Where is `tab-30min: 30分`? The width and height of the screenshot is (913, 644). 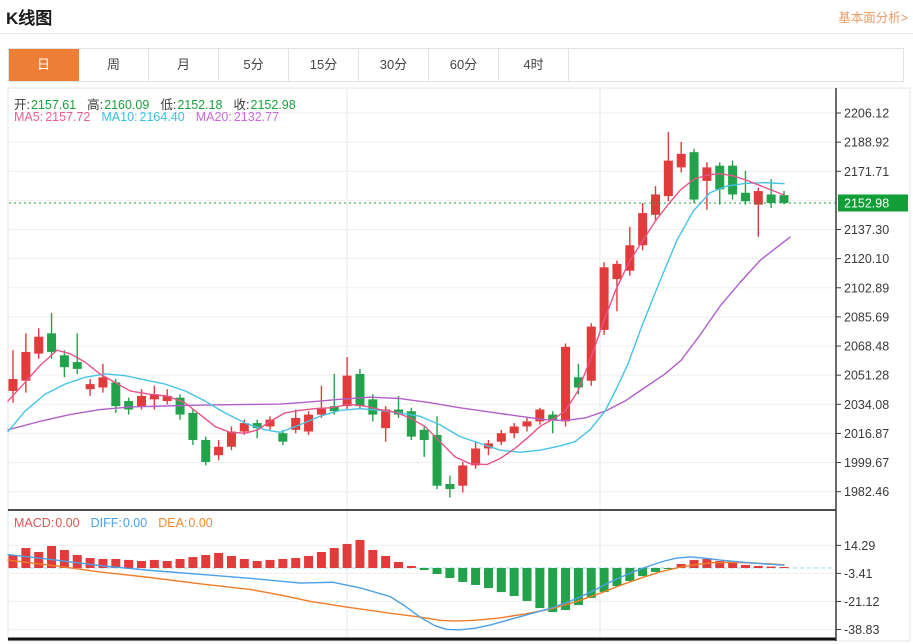 tab-30min: 30分 is located at coordinates (394, 65).